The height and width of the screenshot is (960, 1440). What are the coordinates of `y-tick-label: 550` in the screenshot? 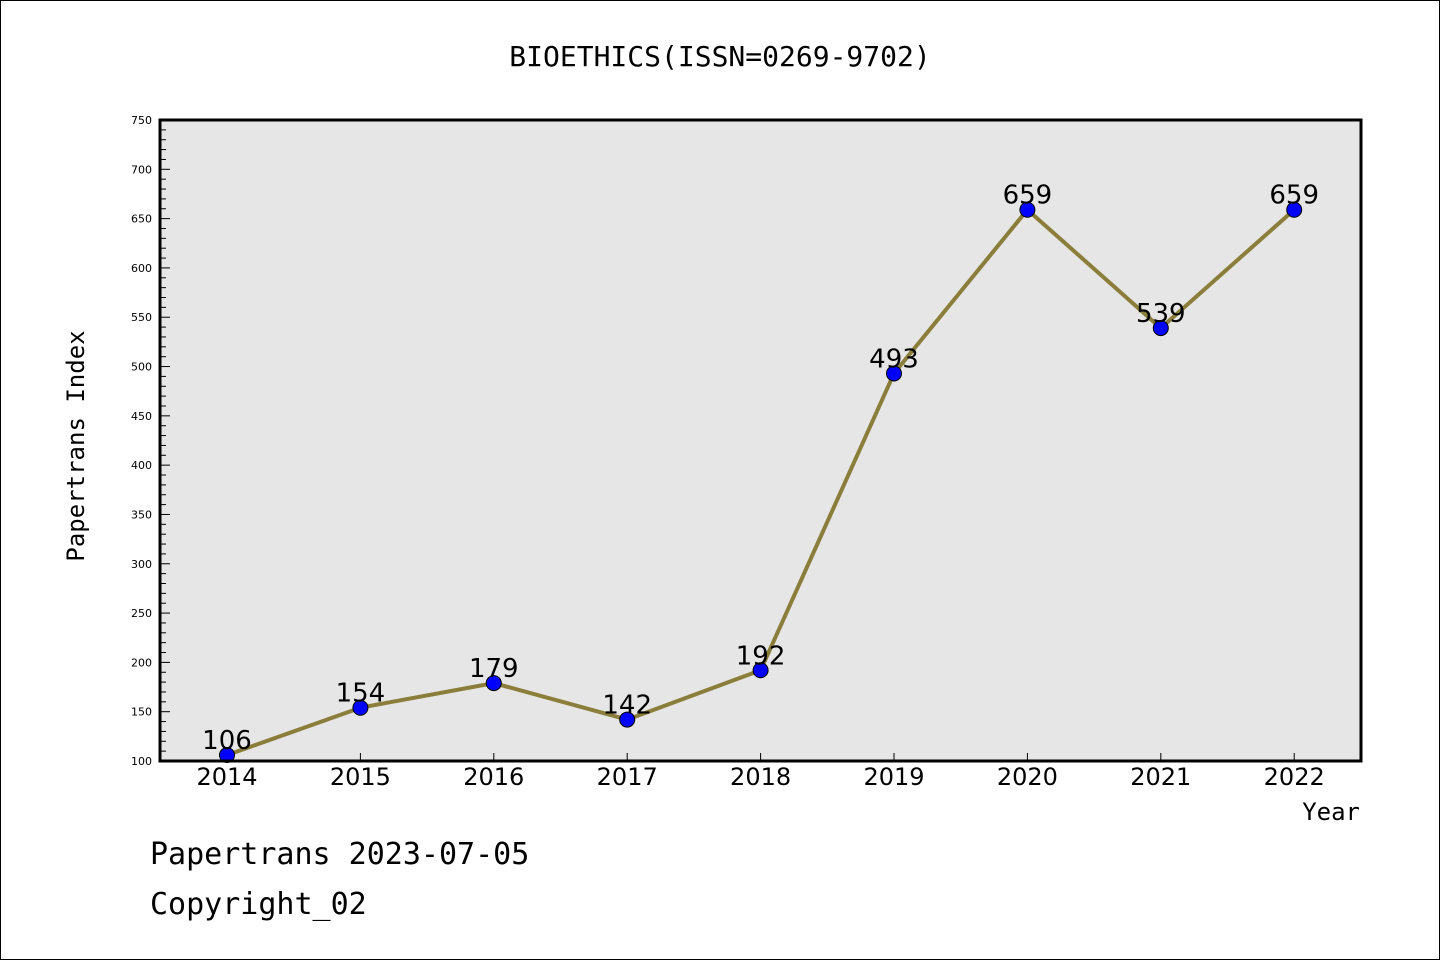 It's located at (141, 317).